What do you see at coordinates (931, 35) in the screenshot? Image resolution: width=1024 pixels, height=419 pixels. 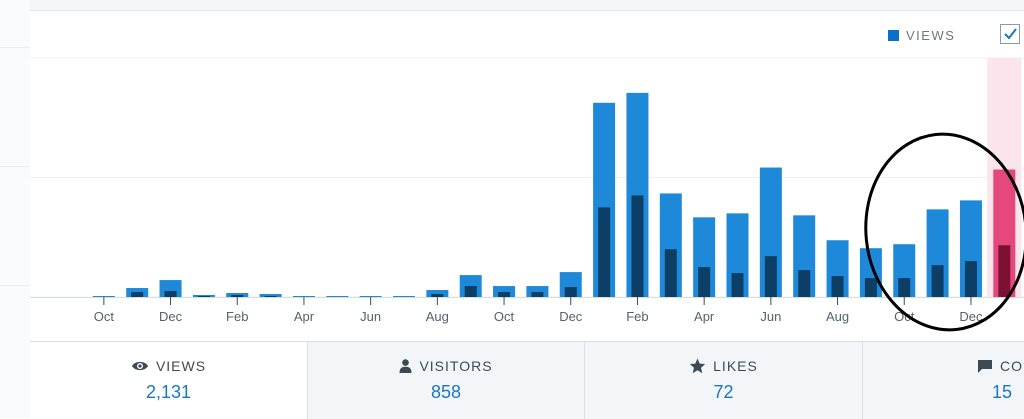 I see `legend-label-views: VIEWS` at bounding box center [931, 35].